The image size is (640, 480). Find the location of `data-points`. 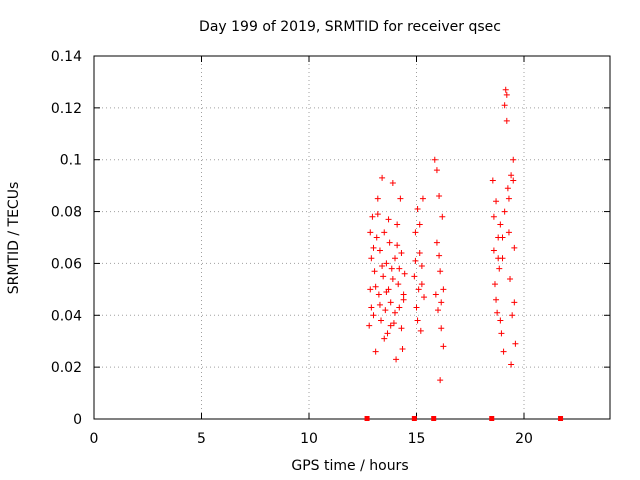

data-points is located at coordinates (442, 235).